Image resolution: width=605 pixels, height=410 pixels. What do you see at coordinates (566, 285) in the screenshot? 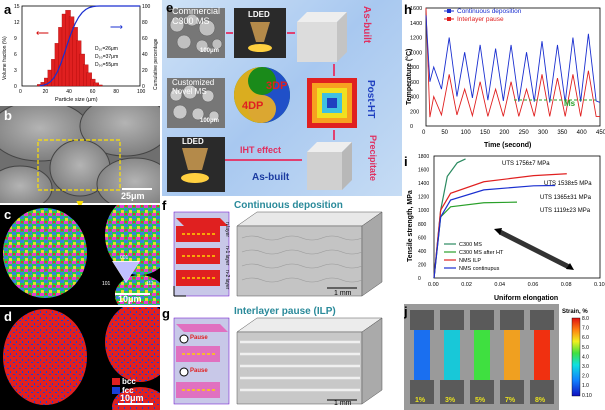
I see `i-xtick: 0.08` at bounding box center [566, 285].